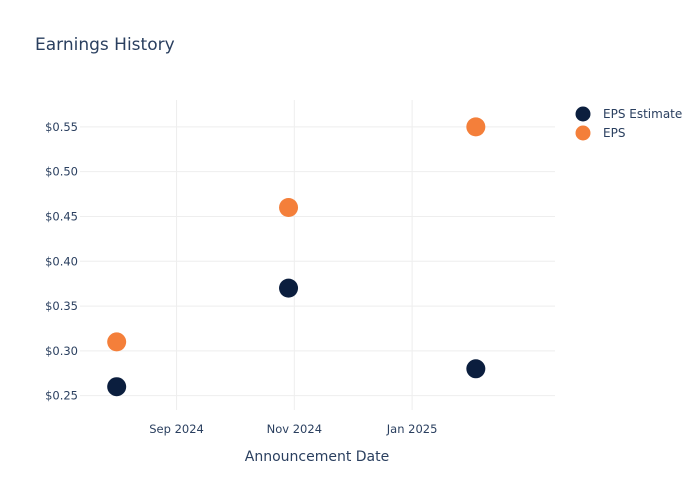  What do you see at coordinates (642, 114) in the screenshot?
I see `legend-label: EPS Estimate` at bounding box center [642, 114].